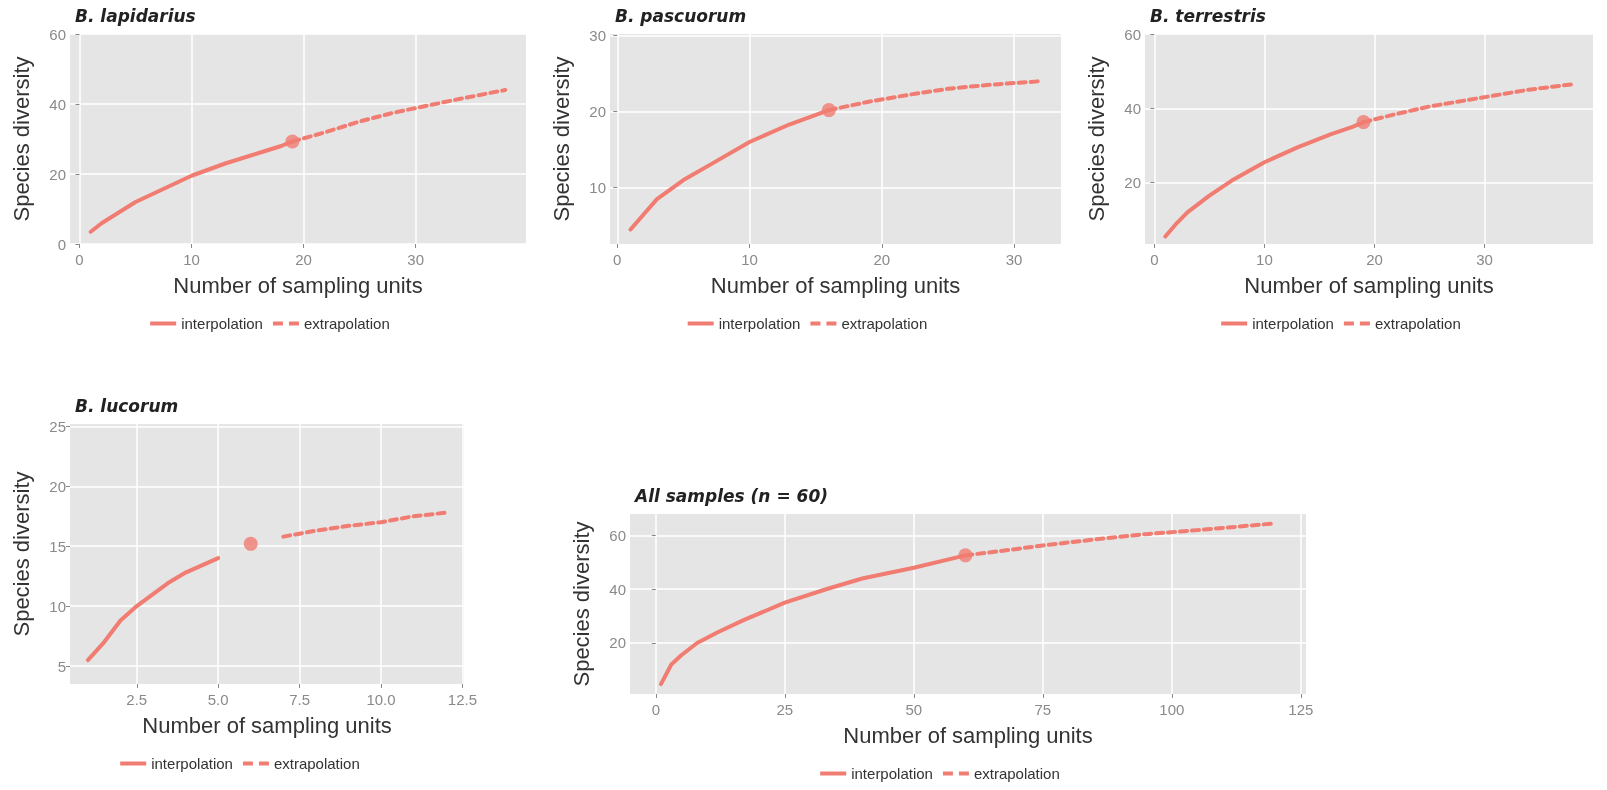 The width and height of the screenshot is (1607, 790). What do you see at coordinates (785, 709) in the screenshot?
I see `x-tick-label: 25` at bounding box center [785, 709].